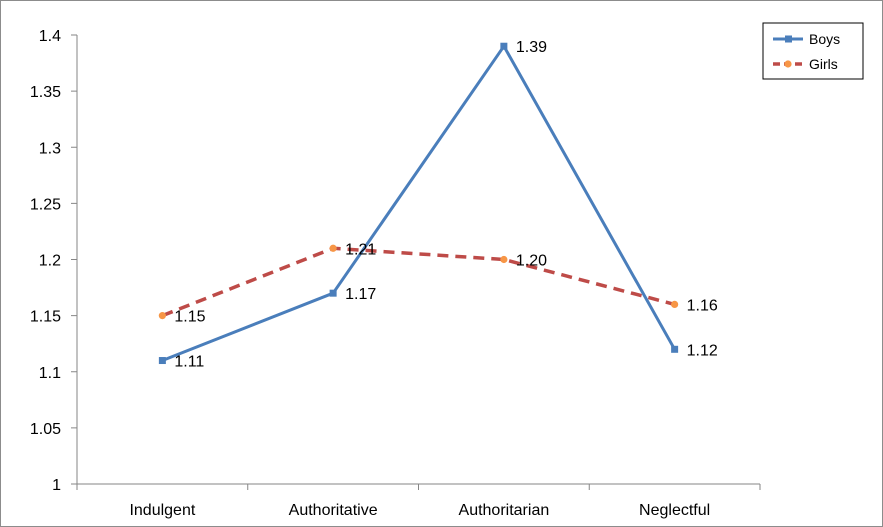 This screenshot has width=883, height=527. What do you see at coordinates (45, 204) in the screenshot?
I see `y-tick-label: 1.25` at bounding box center [45, 204].